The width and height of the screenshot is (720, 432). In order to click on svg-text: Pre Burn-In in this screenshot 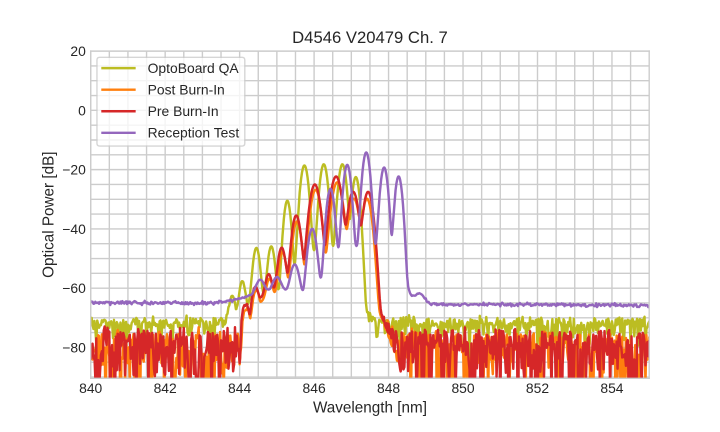, I will do `click(183, 111)`.